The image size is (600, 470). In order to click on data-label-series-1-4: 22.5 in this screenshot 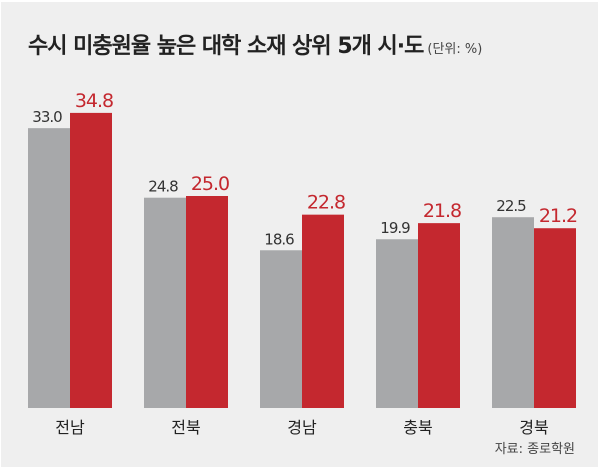, I will do `click(511, 206)`.